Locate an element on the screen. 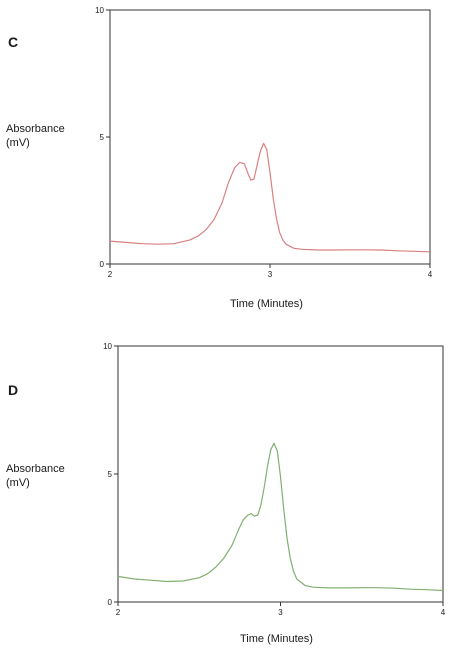 The height and width of the screenshot is (659, 451). series-line is located at coordinates (270, 197).